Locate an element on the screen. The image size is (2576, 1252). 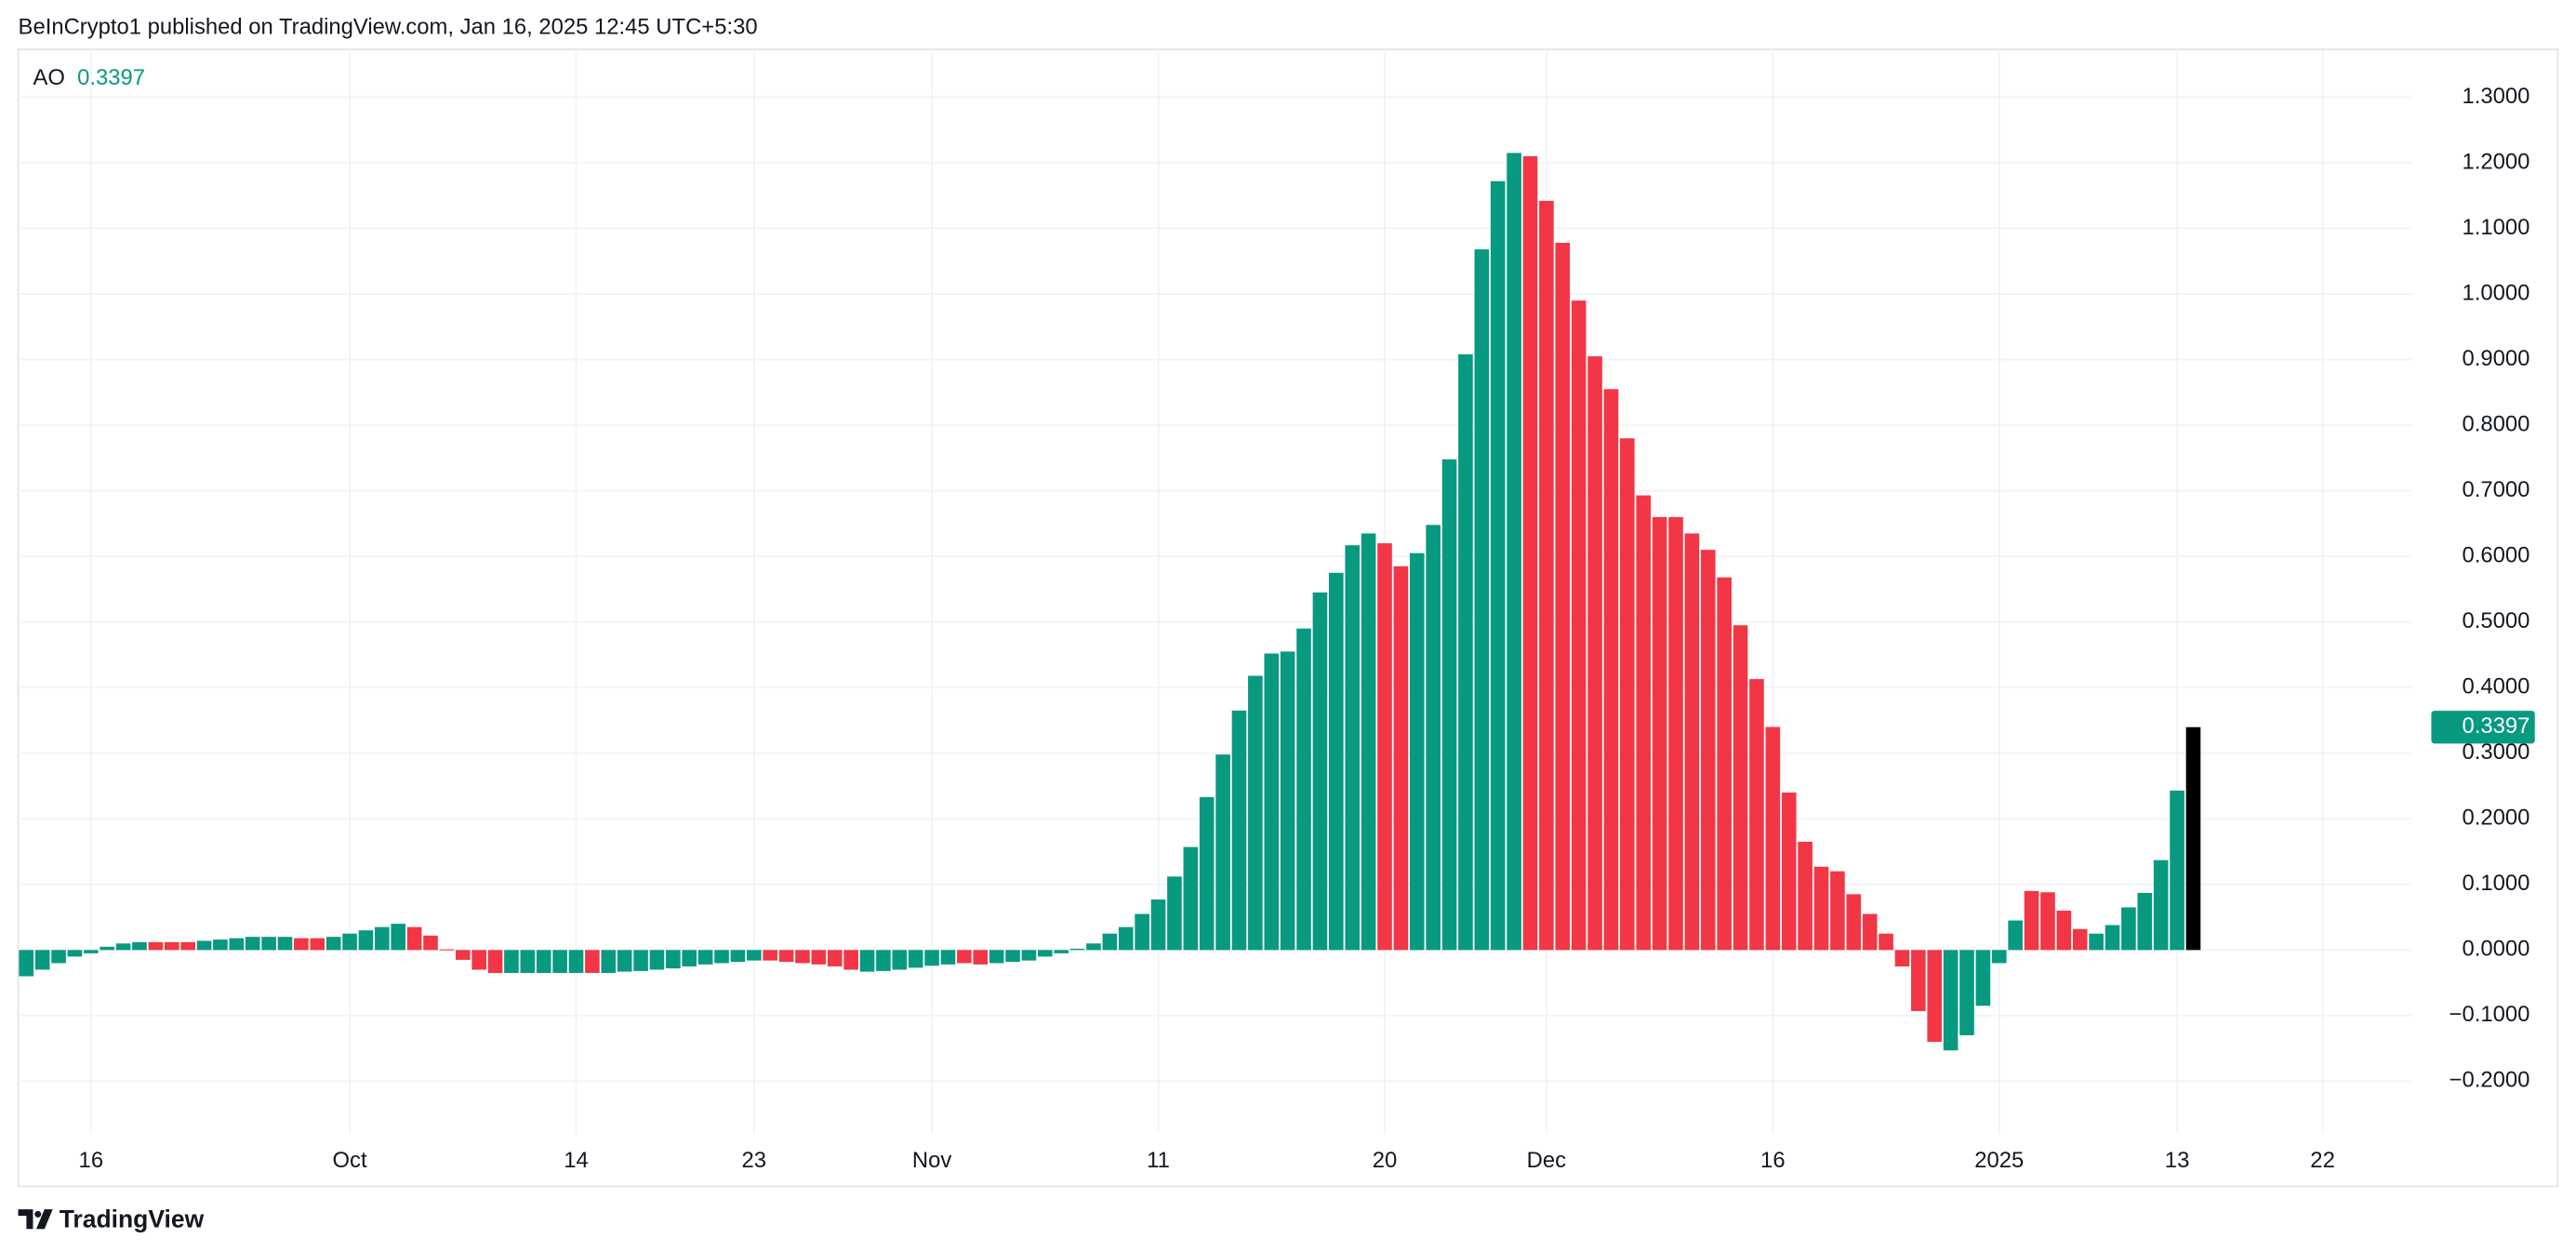
y-tick-label: 0.8000 is located at coordinates (2496, 423).